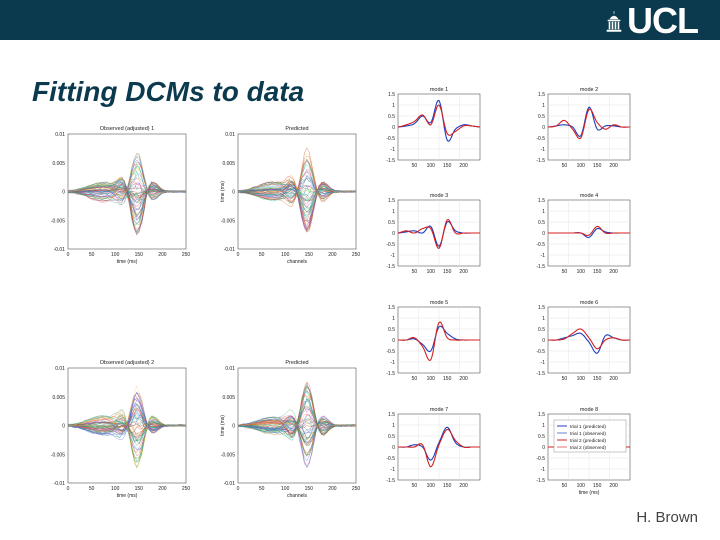  I want to click on mode-legend-label: trial 2 (predicted), so click(588, 441).